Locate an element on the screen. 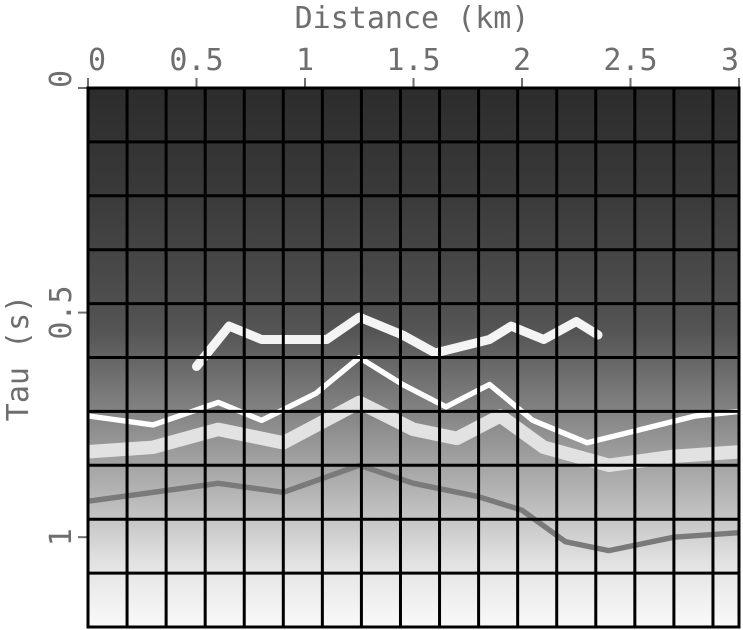 This screenshot has width=743, height=630. y-axis-ticks: 00.51 is located at coordinates (66, 308).